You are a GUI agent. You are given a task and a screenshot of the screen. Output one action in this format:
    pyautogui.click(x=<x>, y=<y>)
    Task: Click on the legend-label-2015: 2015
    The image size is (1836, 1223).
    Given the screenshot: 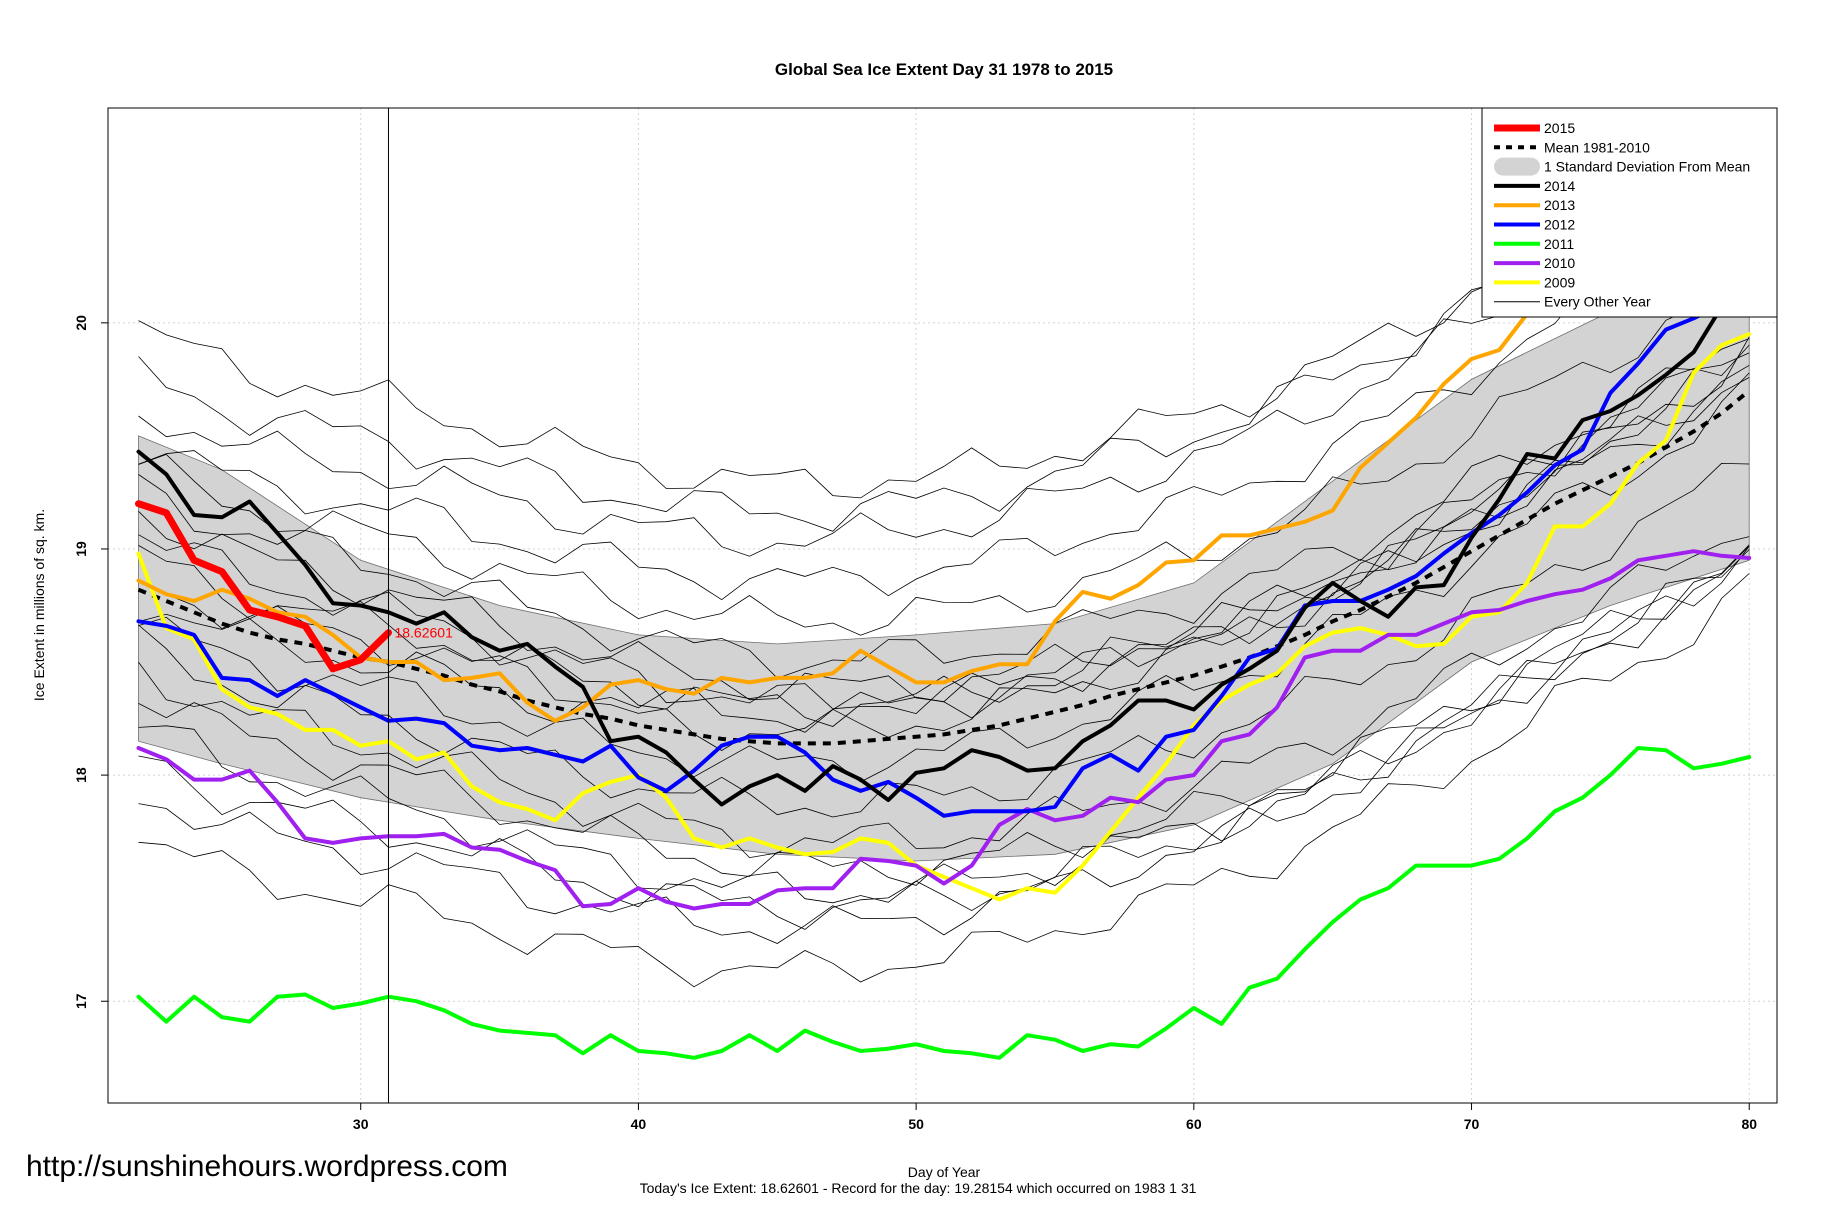 What is the action you would take?
    pyautogui.click(x=1559, y=128)
    